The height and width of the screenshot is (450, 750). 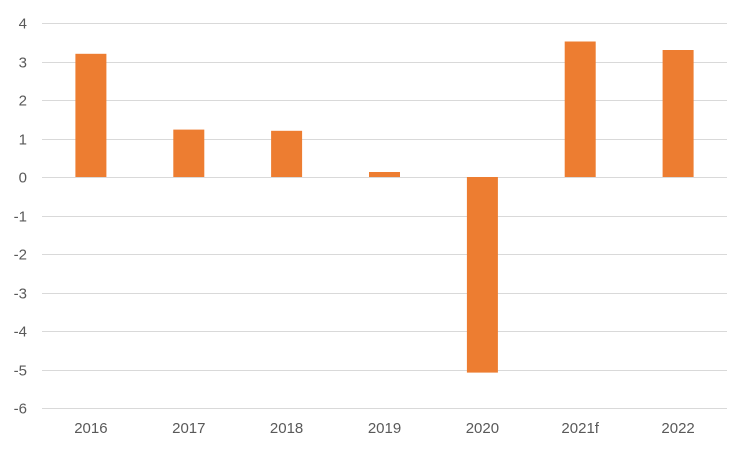 What do you see at coordinates (20, 332) in the screenshot?
I see `y-tick-label: -4` at bounding box center [20, 332].